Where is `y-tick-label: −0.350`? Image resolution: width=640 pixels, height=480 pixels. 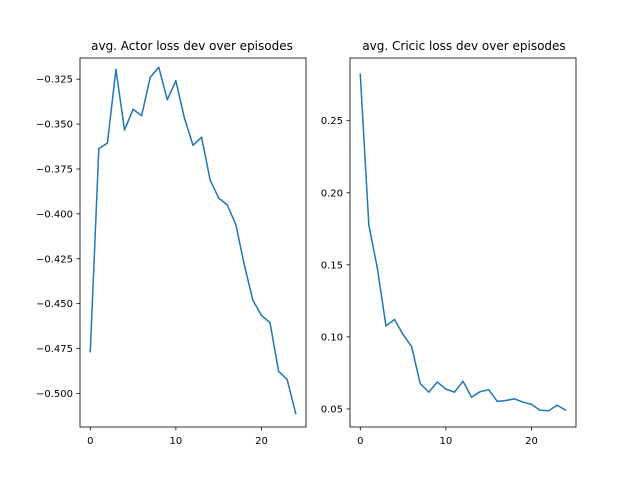 y-tick-label: −0.350 is located at coordinates (54, 125).